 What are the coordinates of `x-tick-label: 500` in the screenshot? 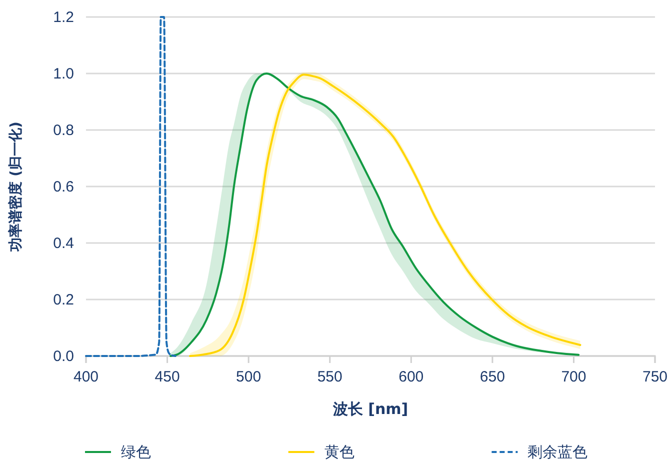 It's located at (249, 377).